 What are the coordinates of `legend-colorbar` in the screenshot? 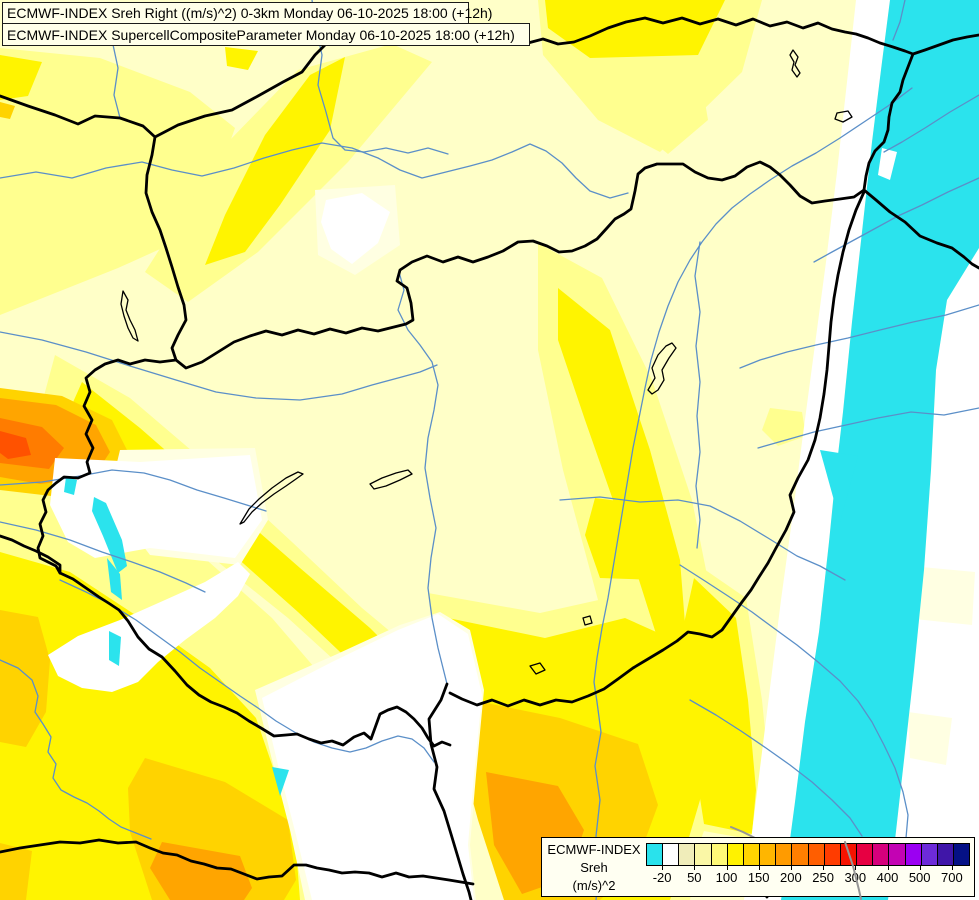 It's located at (808, 854).